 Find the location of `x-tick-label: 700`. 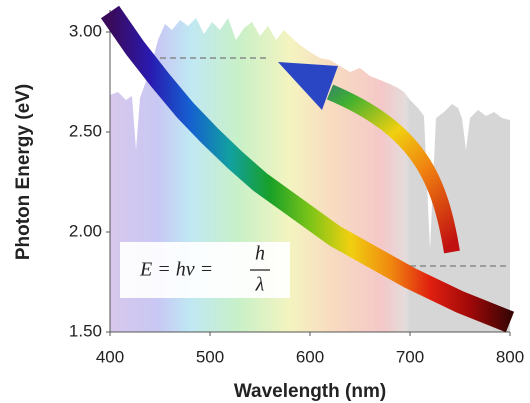

x-tick-label: 700 is located at coordinates (410, 356).